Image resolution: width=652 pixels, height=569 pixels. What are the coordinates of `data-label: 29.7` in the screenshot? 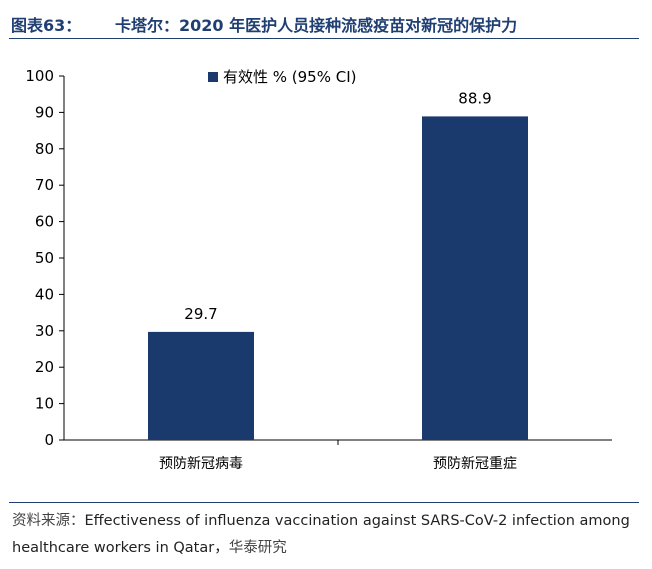 It's located at (200, 314).